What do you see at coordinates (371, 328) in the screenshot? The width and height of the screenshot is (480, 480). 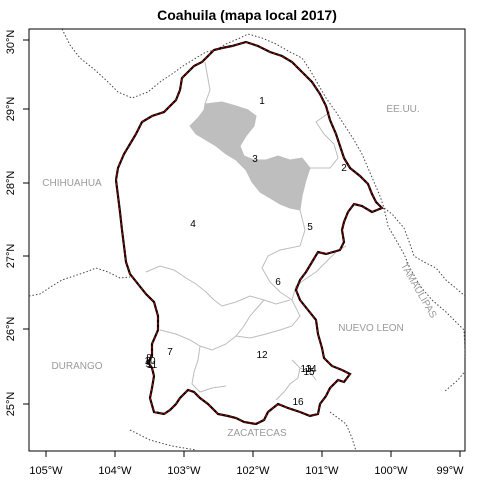 I see `label-nuevo-leon: NUEVO LEON` at bounding box center [371, 328].